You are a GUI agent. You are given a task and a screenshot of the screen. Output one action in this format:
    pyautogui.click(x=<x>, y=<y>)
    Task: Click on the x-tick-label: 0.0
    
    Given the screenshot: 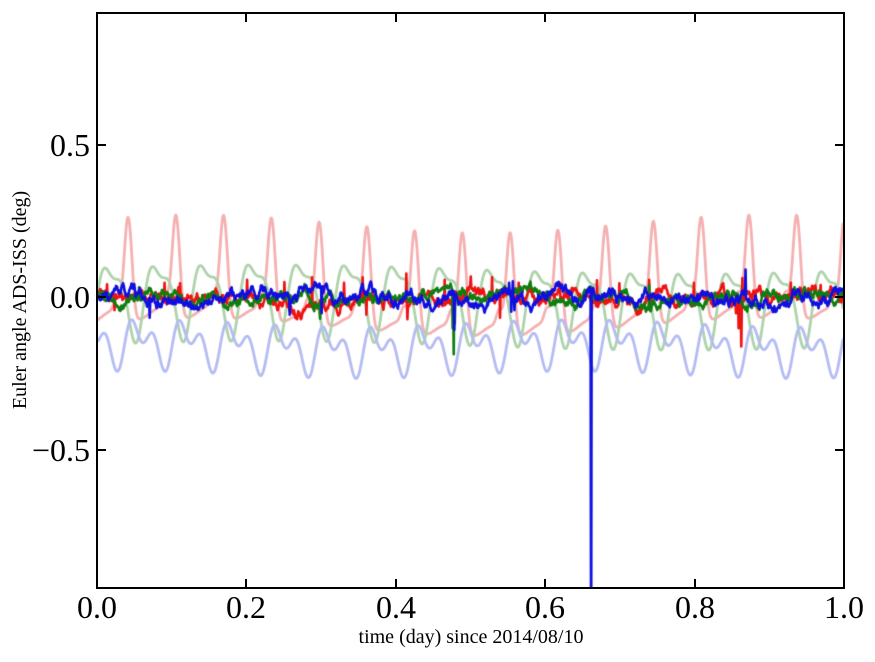 What is the action you would take?
    pyautogui.click(x=97, y=607)
    